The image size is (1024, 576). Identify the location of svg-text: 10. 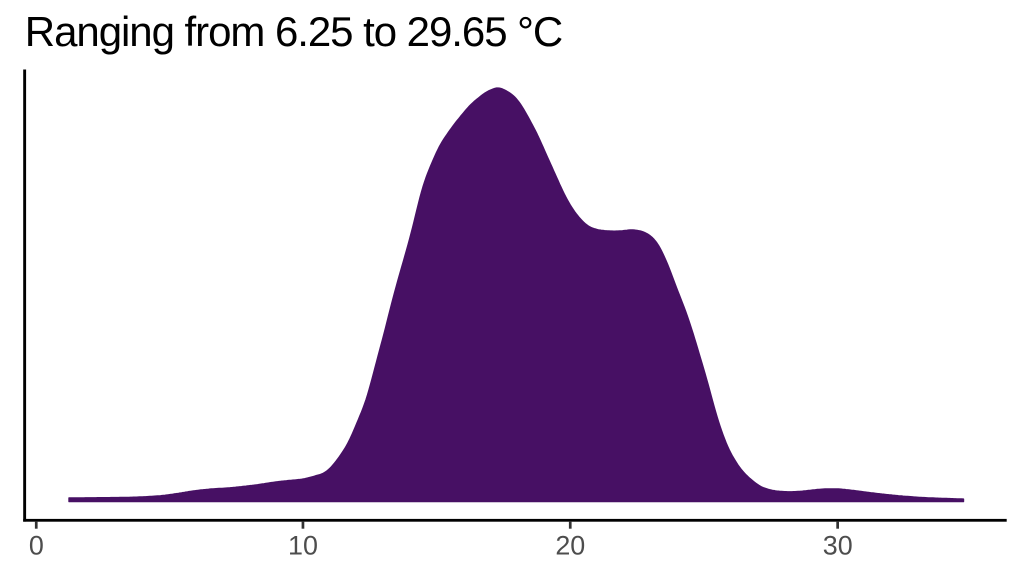
(303, 545).